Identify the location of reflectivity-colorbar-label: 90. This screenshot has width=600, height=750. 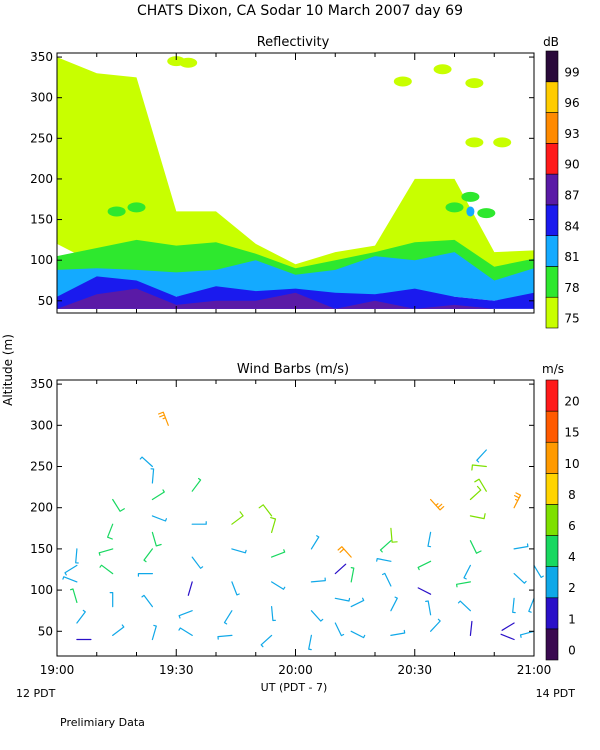
(571, 165).